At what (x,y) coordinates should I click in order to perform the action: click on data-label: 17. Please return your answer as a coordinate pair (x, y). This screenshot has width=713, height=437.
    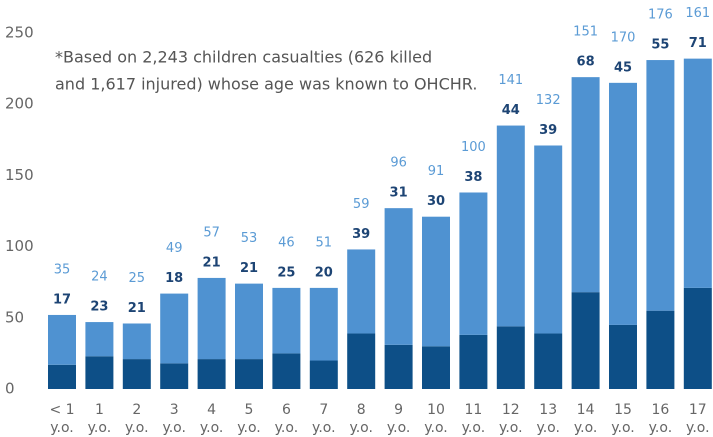
    Looking at the image, I should click on (62, 299).